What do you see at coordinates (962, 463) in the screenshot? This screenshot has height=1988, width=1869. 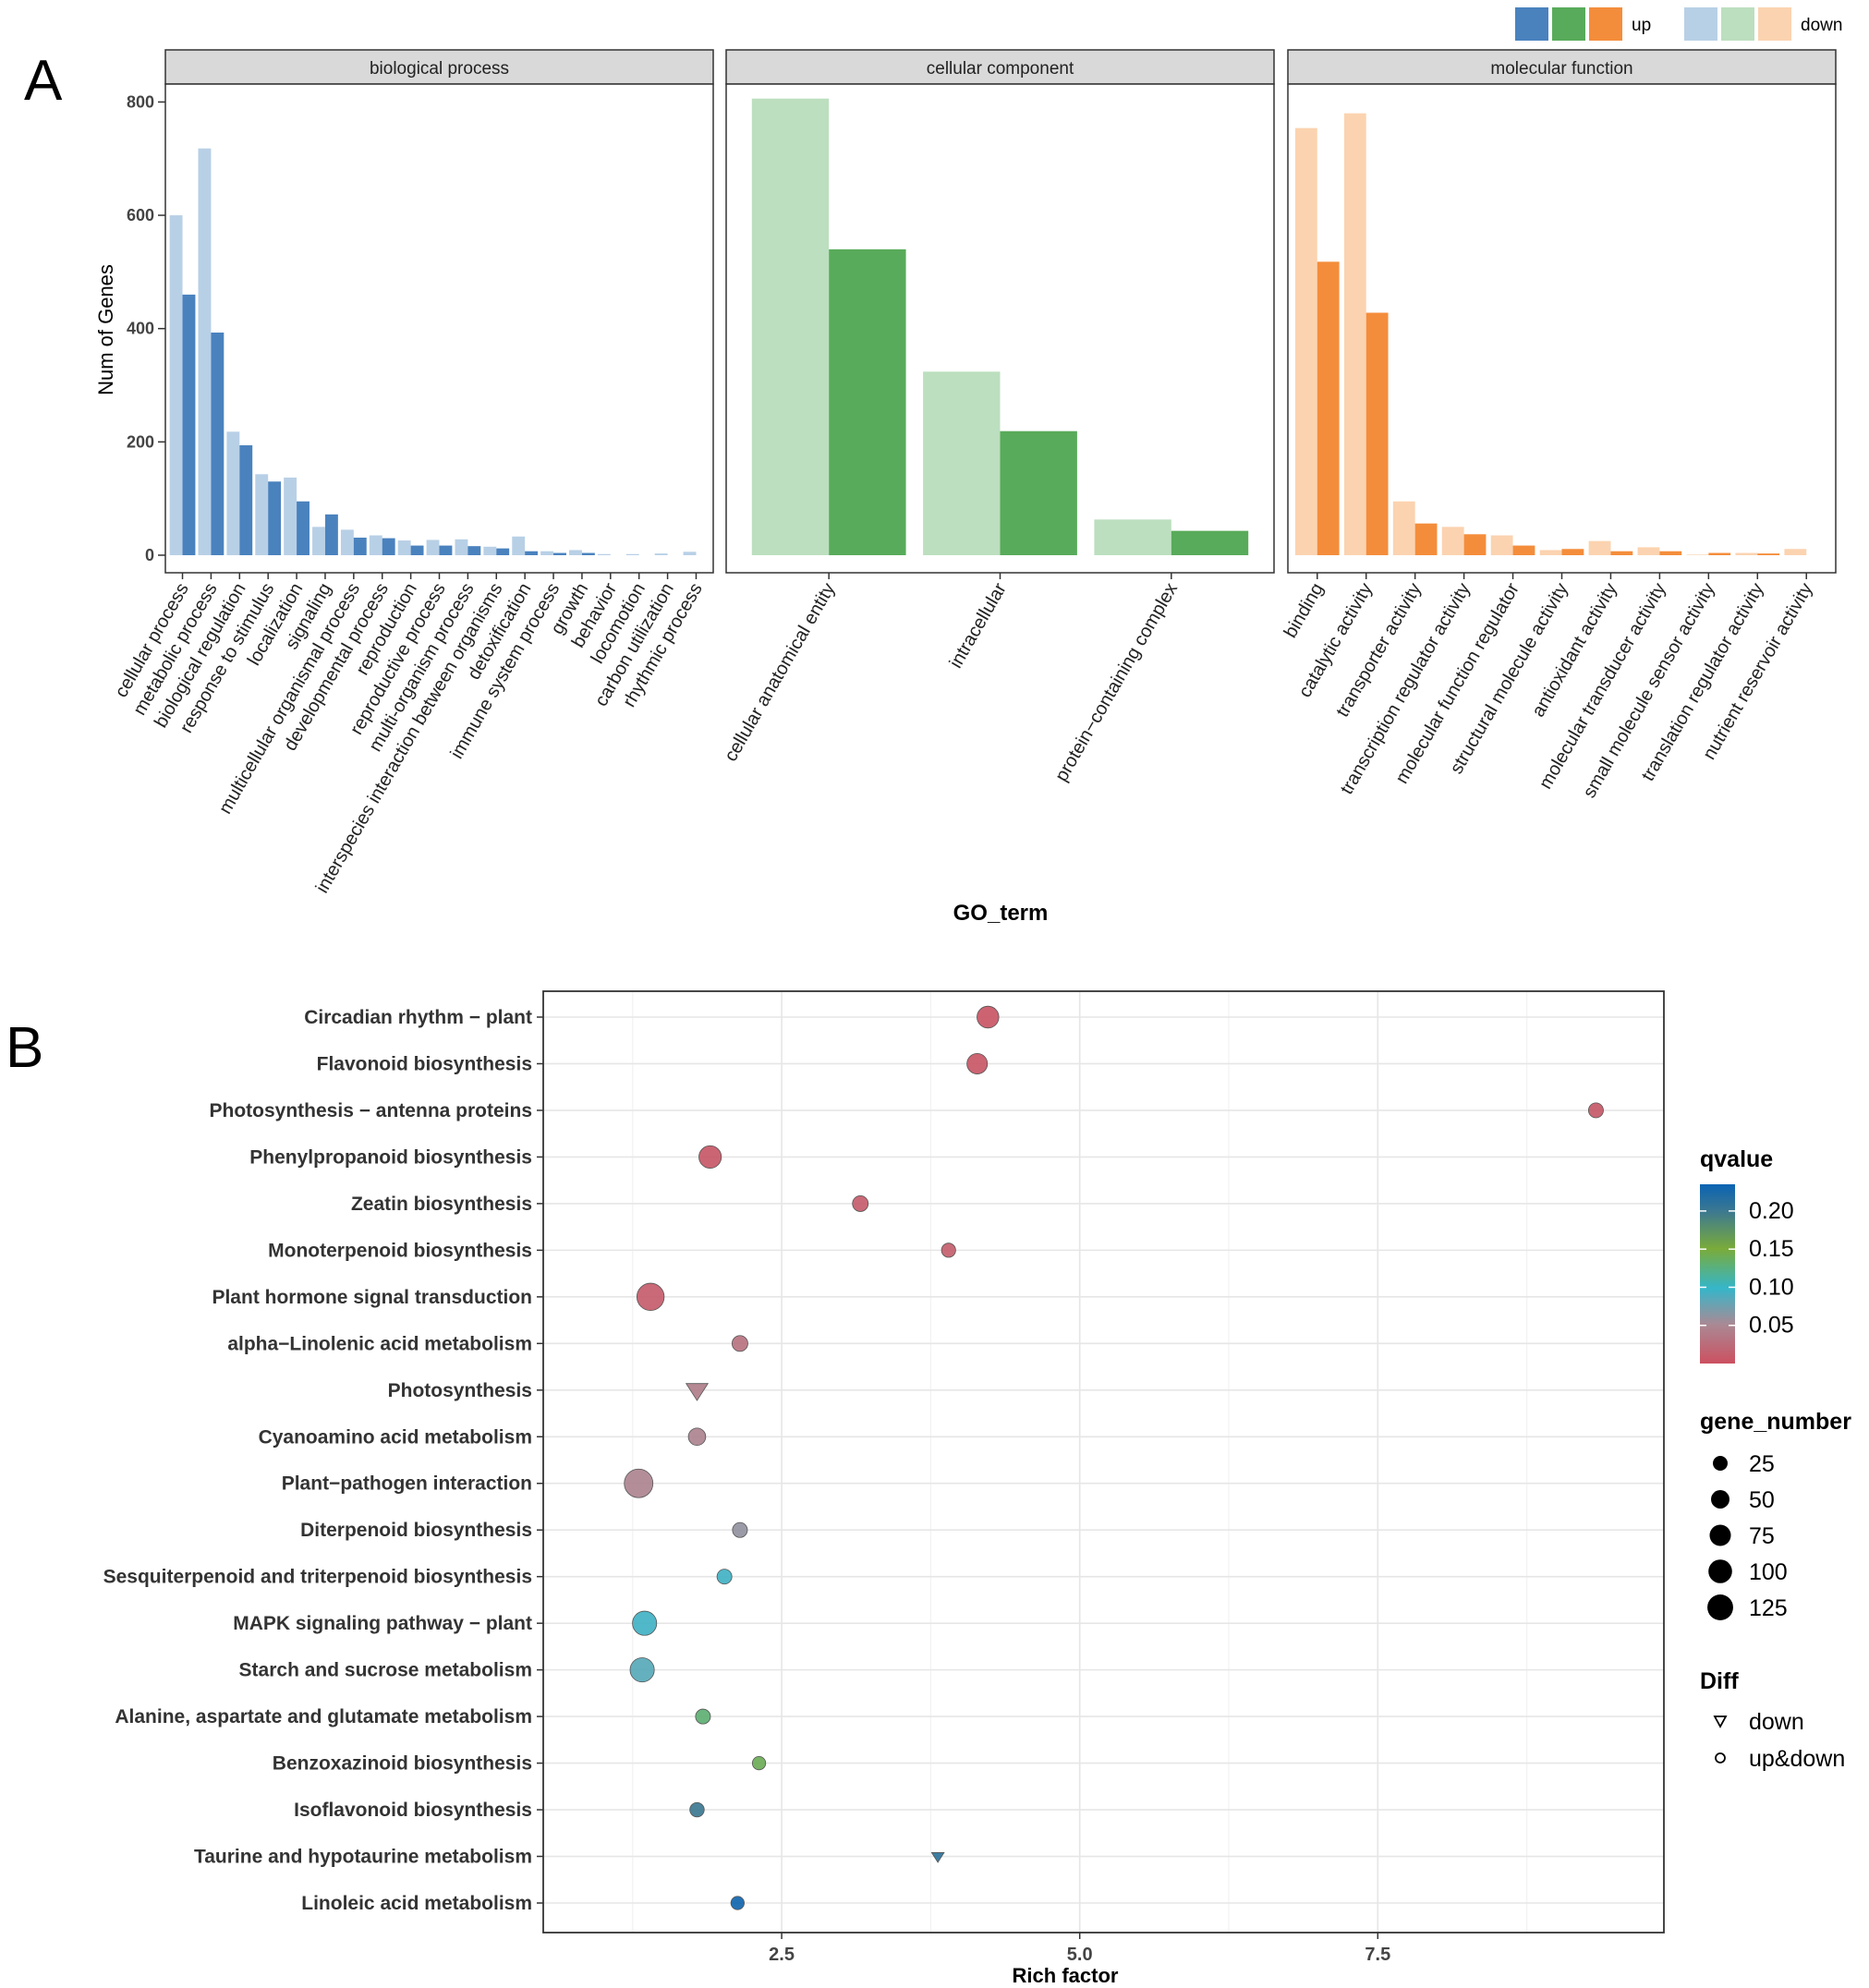 I see `bar-down-cc` at bounding box center [962, 463].